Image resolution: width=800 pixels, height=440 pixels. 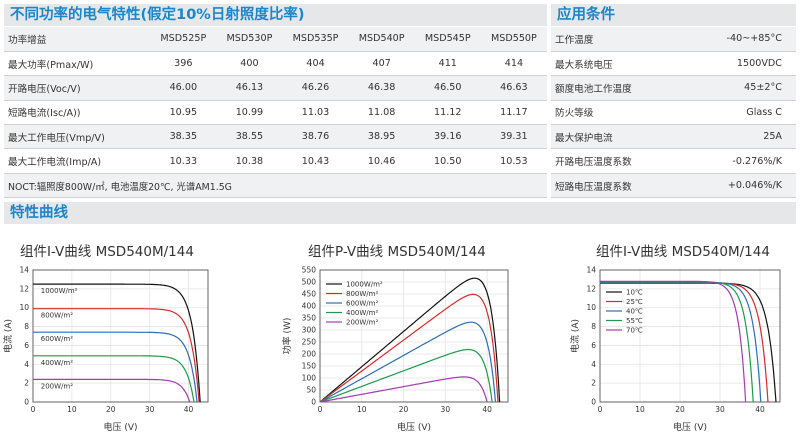 What do you see at coordinates (59, 291) in the screenshot?
I see `series-label: 1000W/m²` at bounding box center [59, 291].